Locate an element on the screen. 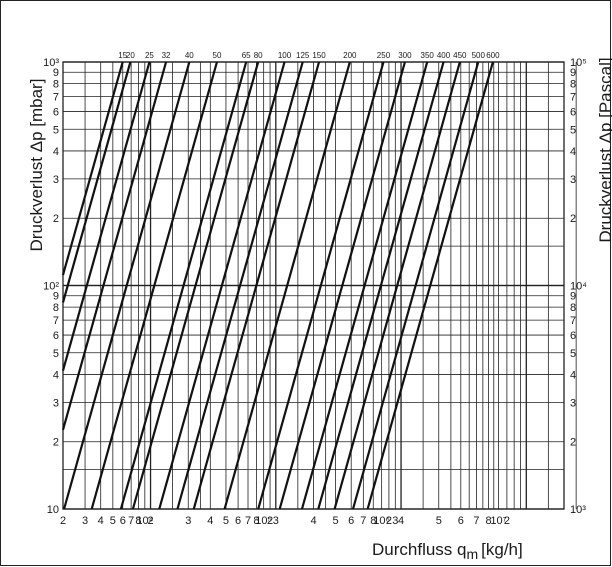 Image resolution: width=612 pixels, height=567 pixels. y-right-tick-label: 10⁵ is located at coordinates (578, 63).